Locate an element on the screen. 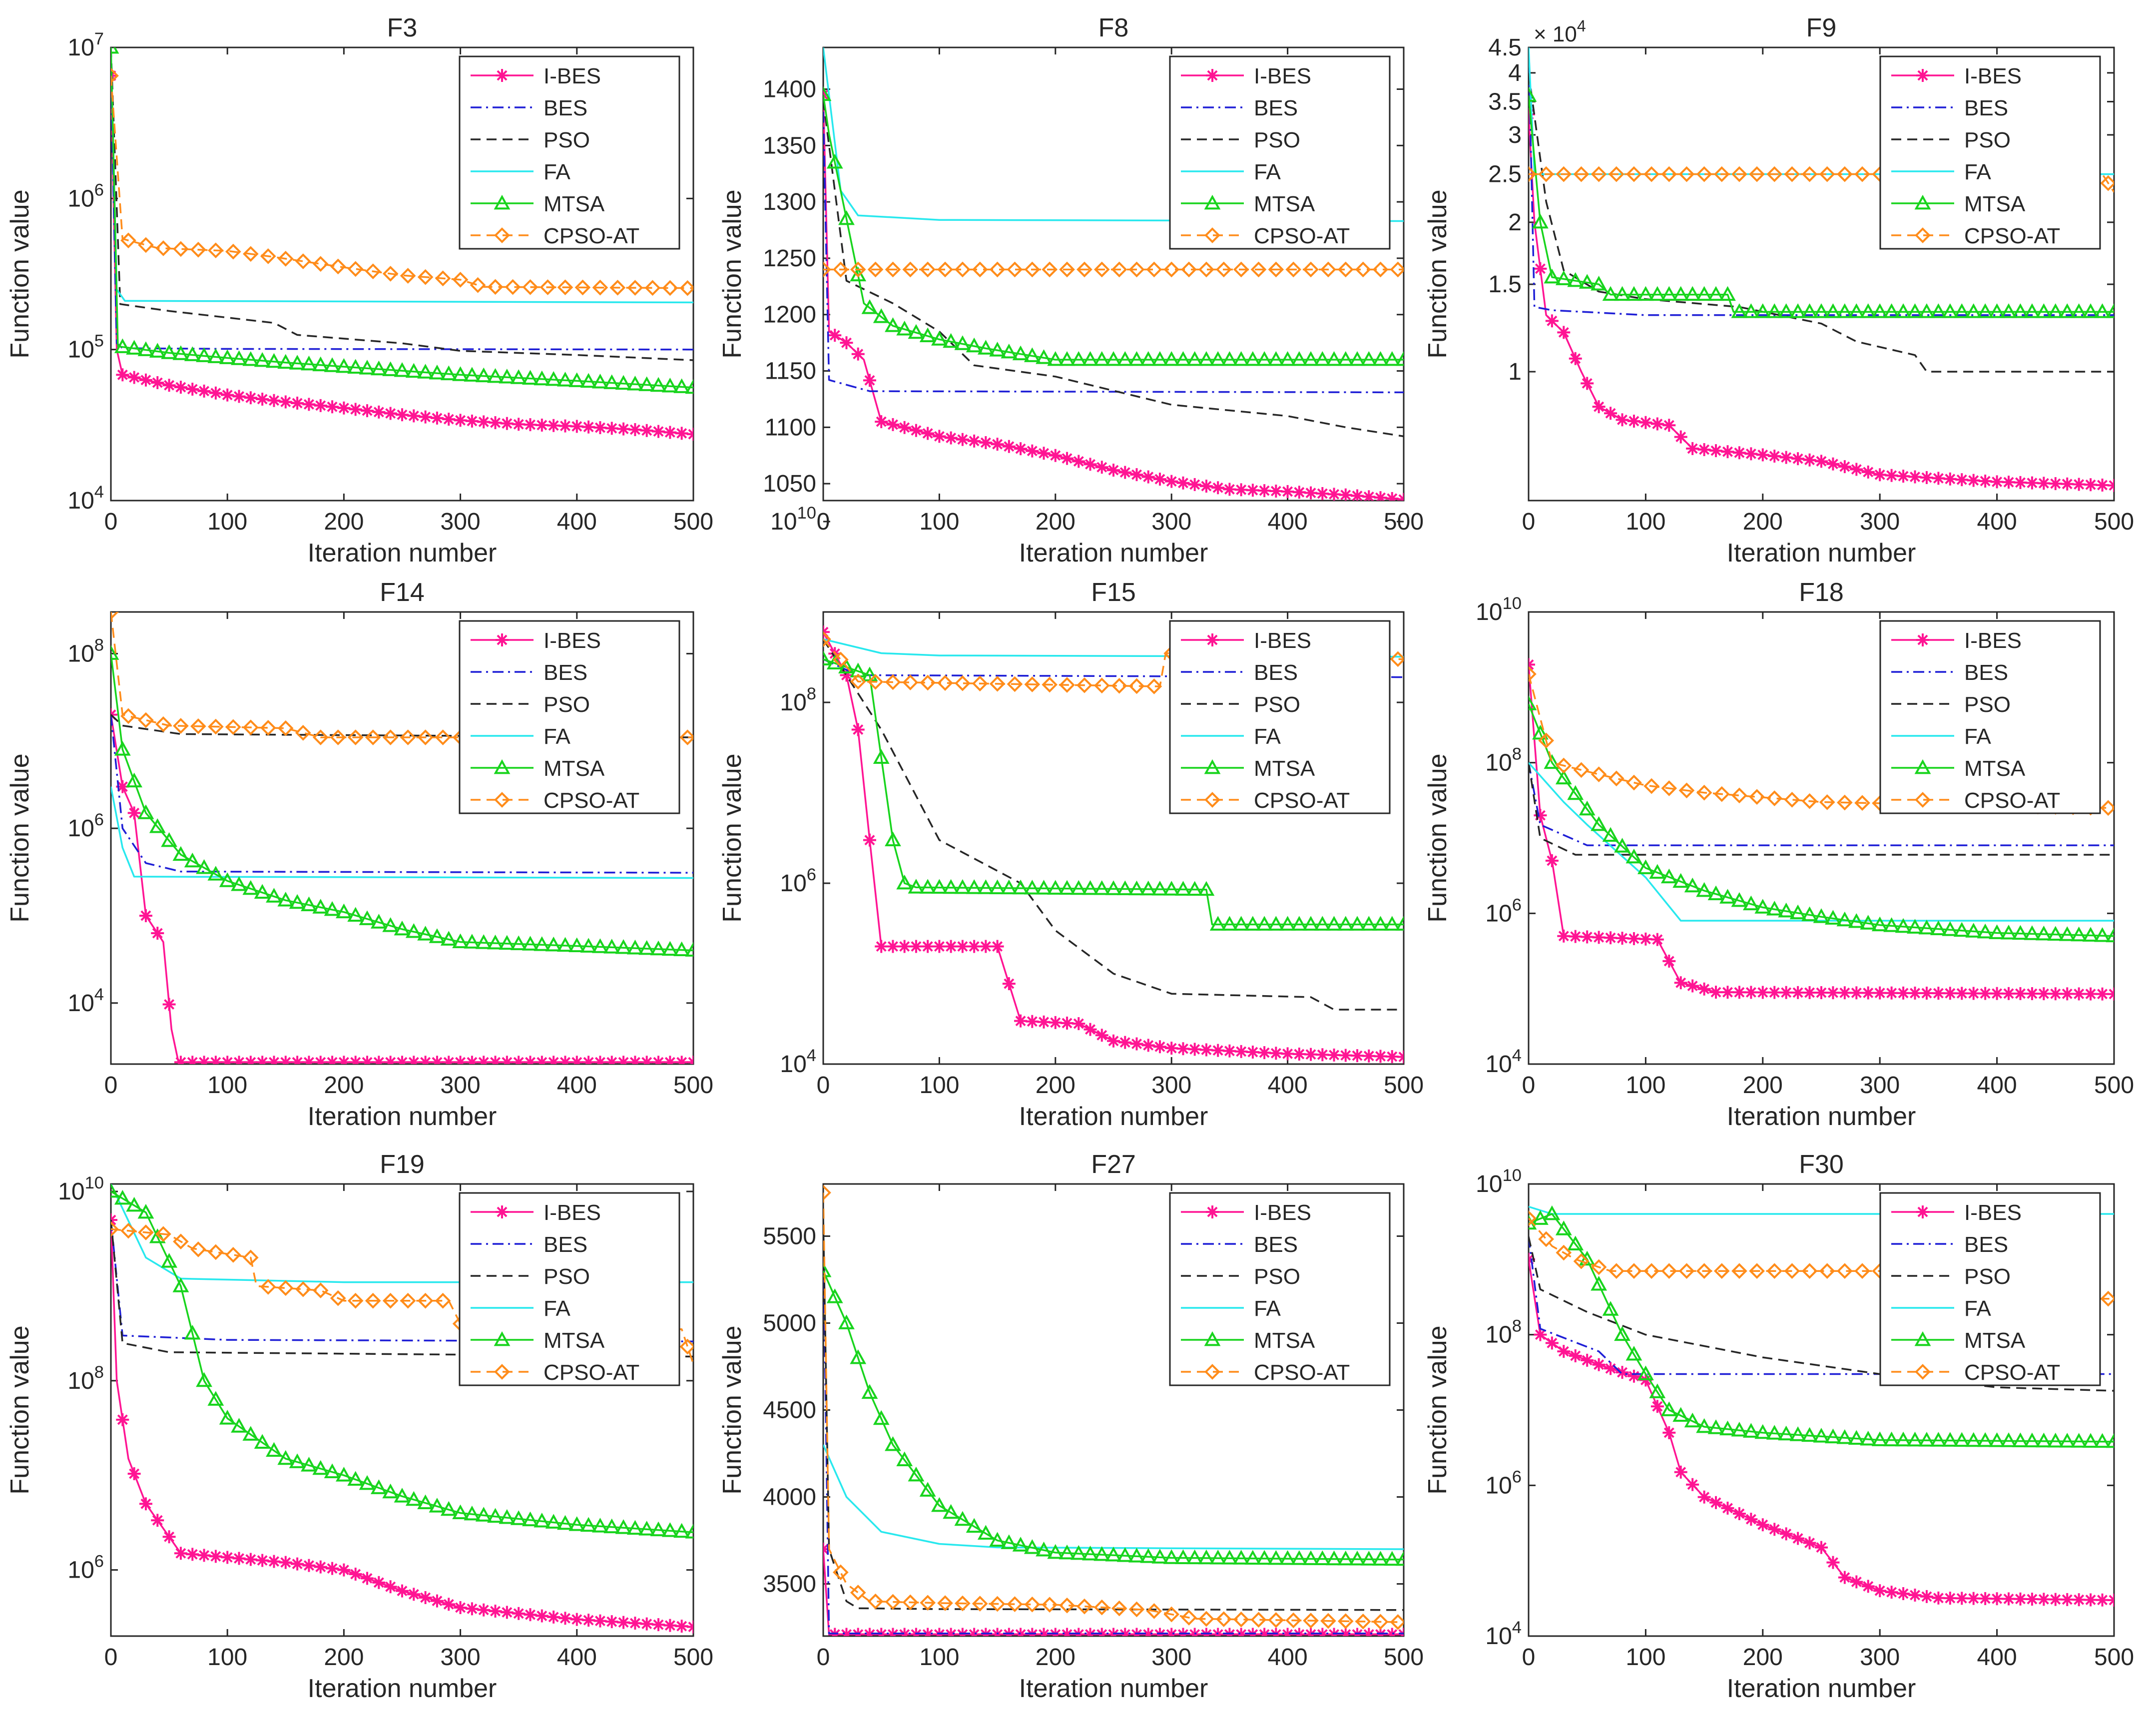 This screenshot has height=1729, width=2156. y-axis-label: Function value is located at coordinates (19, 837).